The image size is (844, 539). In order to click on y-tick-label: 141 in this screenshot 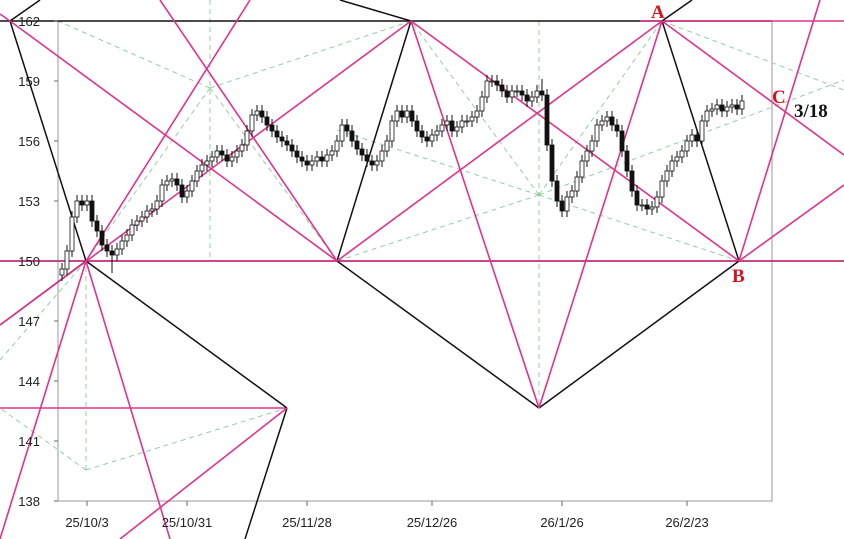, I will do `click(29, 441)`.